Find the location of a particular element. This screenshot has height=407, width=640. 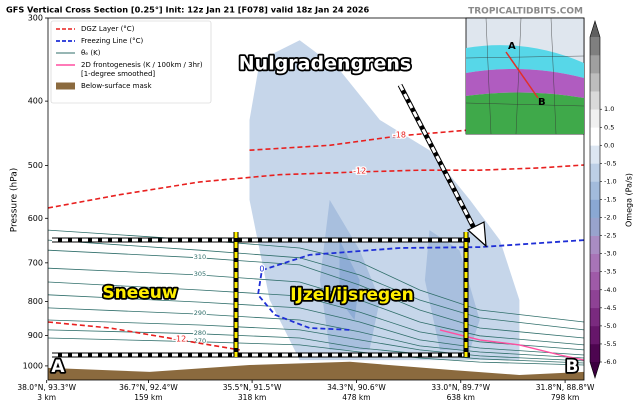

legend-note: [1-degree smoothed] is located at coordinates (118, 74).